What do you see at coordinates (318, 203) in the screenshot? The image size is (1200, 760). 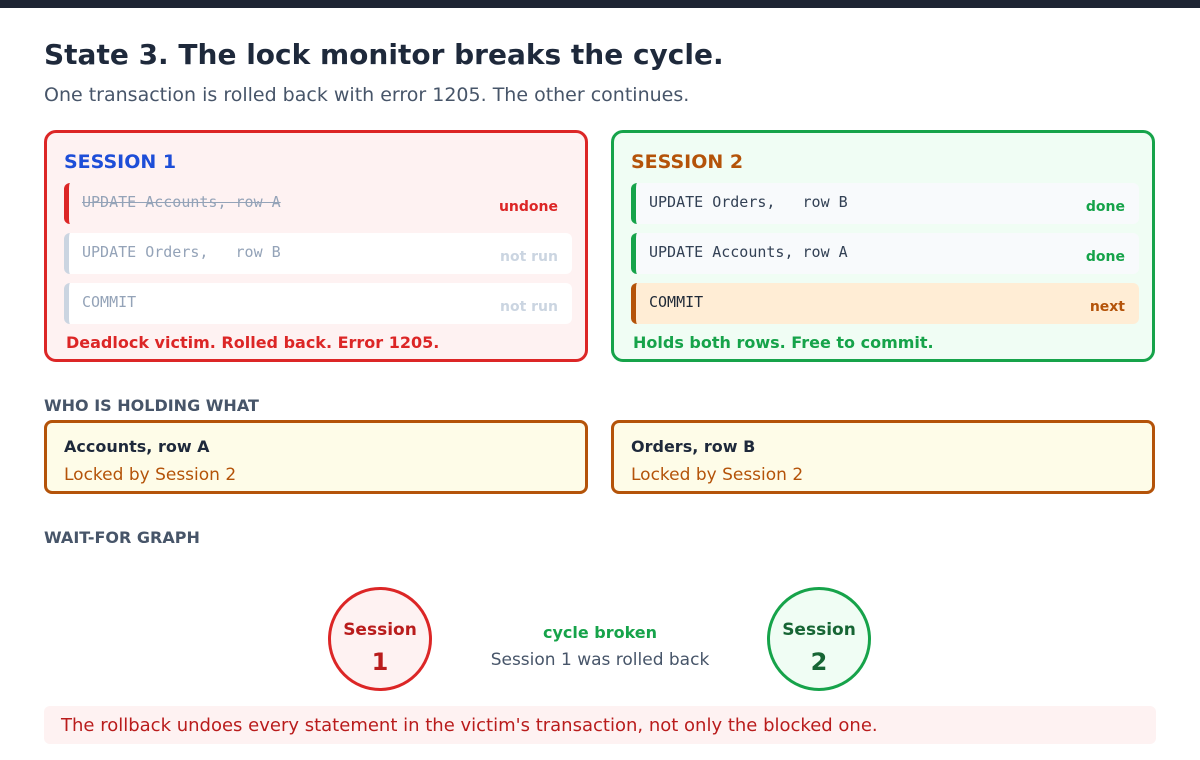 I see `session-1-statement-1: UPDATE Accounts, row A undone` at bounding box center [318, 203].